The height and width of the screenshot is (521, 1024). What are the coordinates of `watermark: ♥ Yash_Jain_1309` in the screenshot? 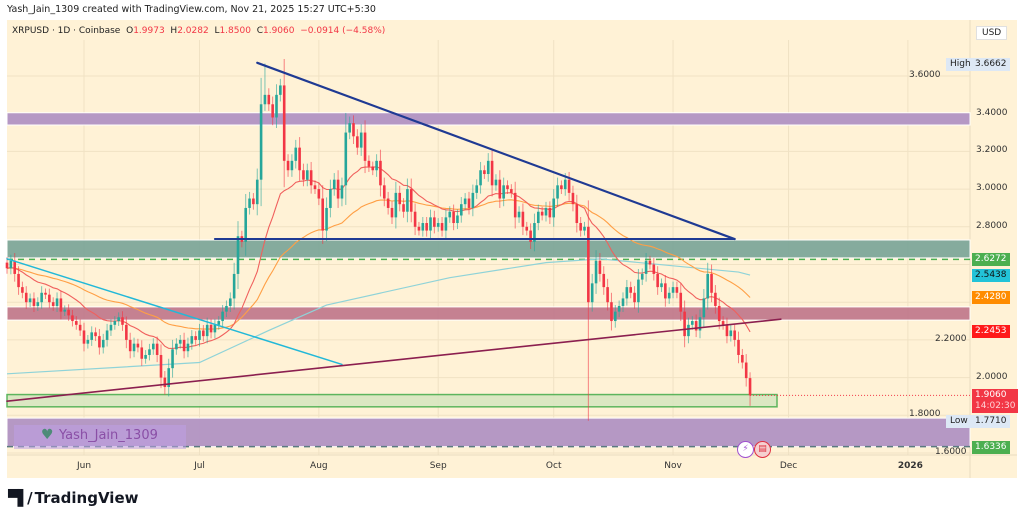 It's located at (100, 437).